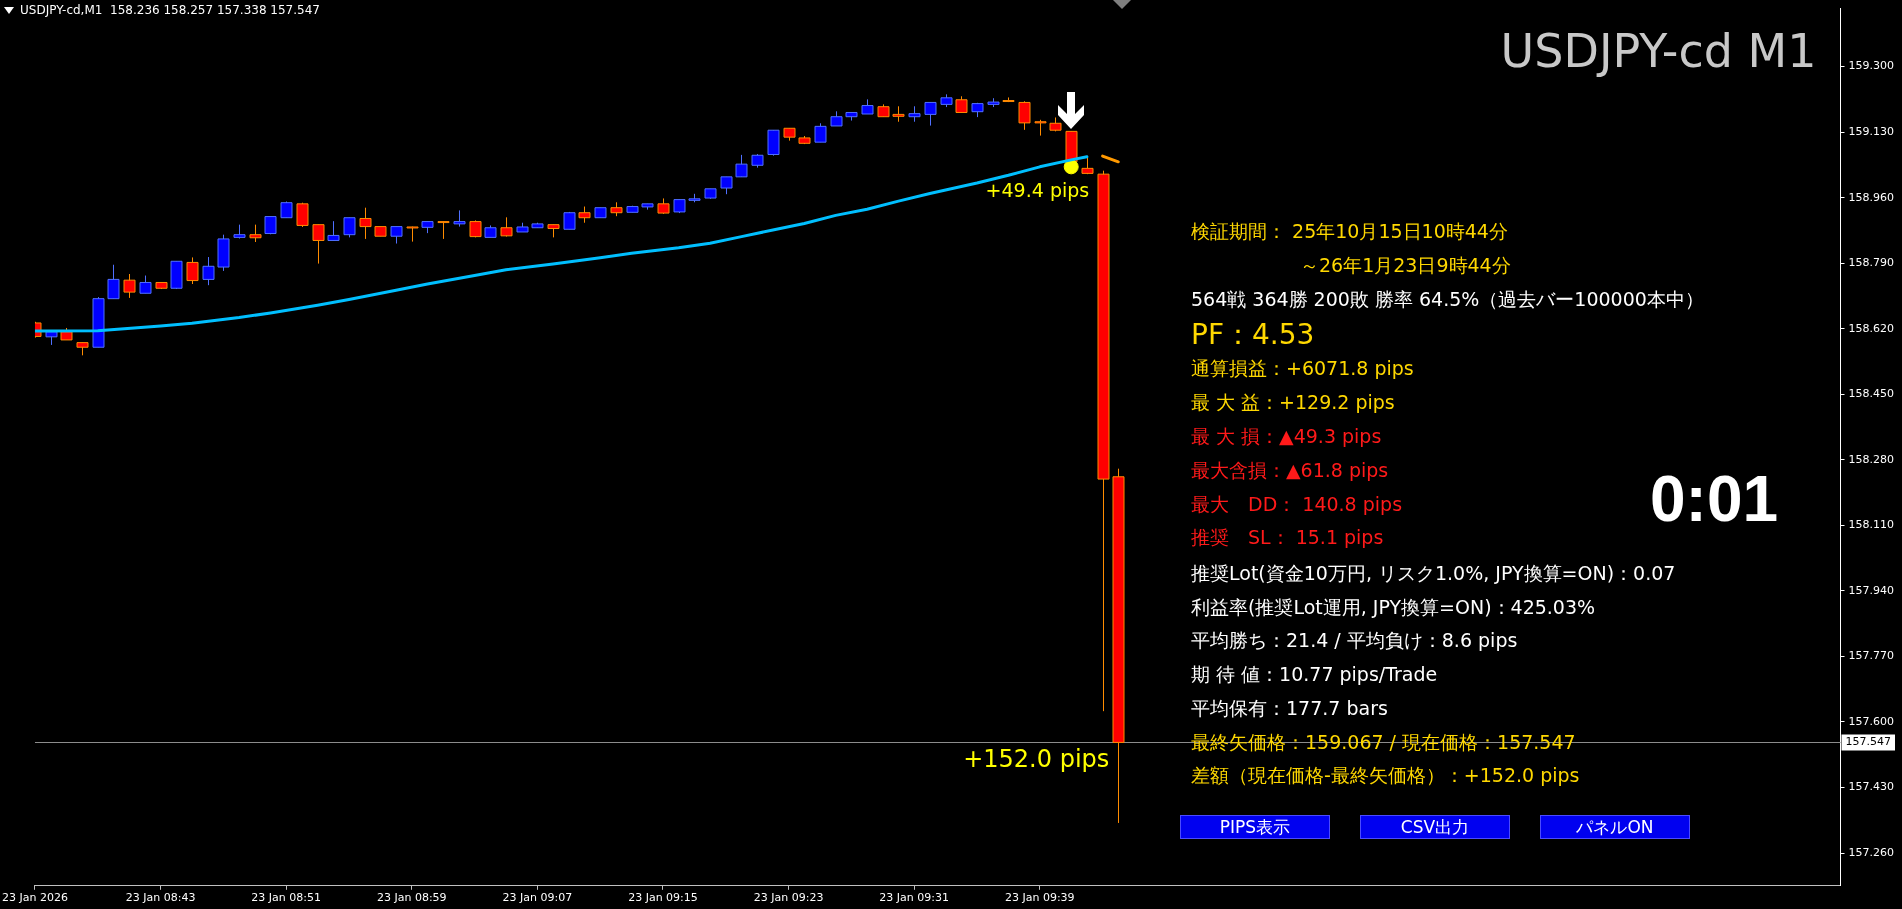  I want to click on chart-title: USDJPY-cd M1, so click(1658, 50).